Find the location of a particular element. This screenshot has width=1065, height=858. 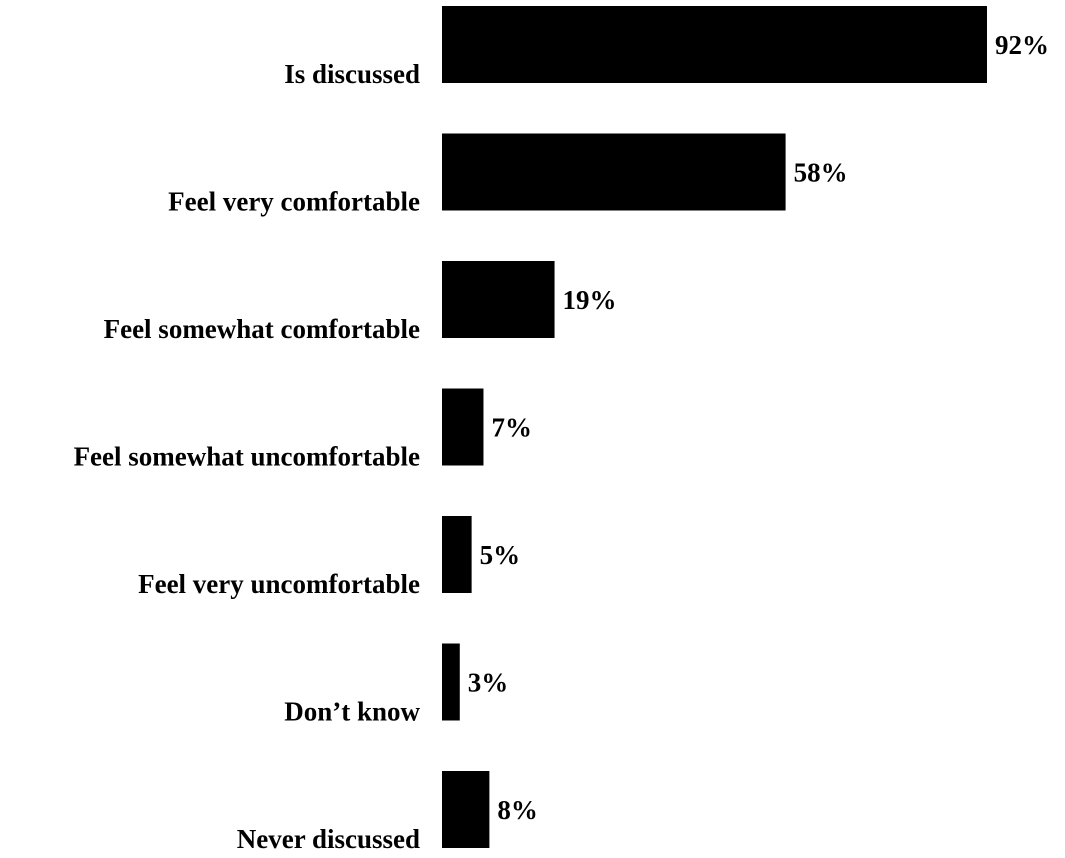

category-label-don-t-know: Don’t know is located at coordinates (352, 712).